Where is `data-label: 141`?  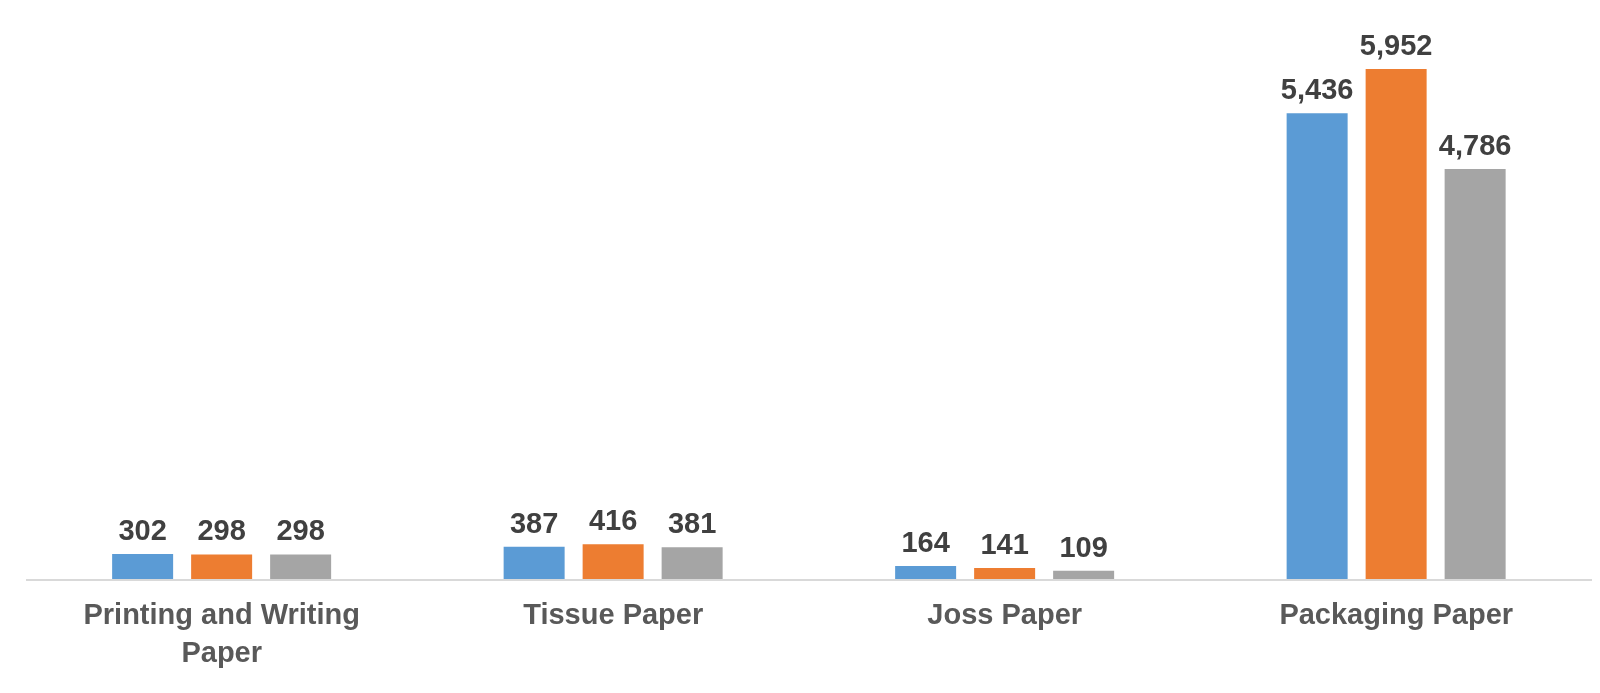 data-label: 141 is located at coordinates (1004, 543).